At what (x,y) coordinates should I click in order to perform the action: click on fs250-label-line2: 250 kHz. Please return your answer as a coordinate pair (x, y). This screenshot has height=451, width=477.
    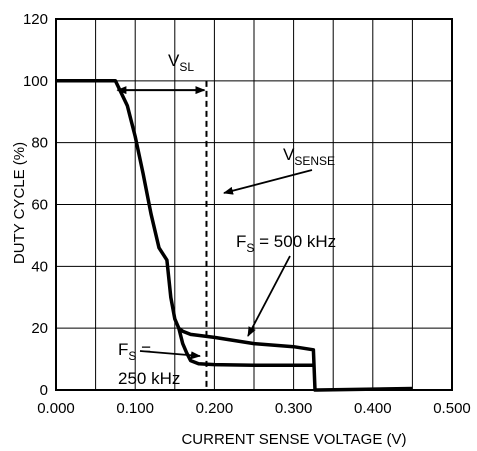
    Looking at the image, I should click on (149, 378).